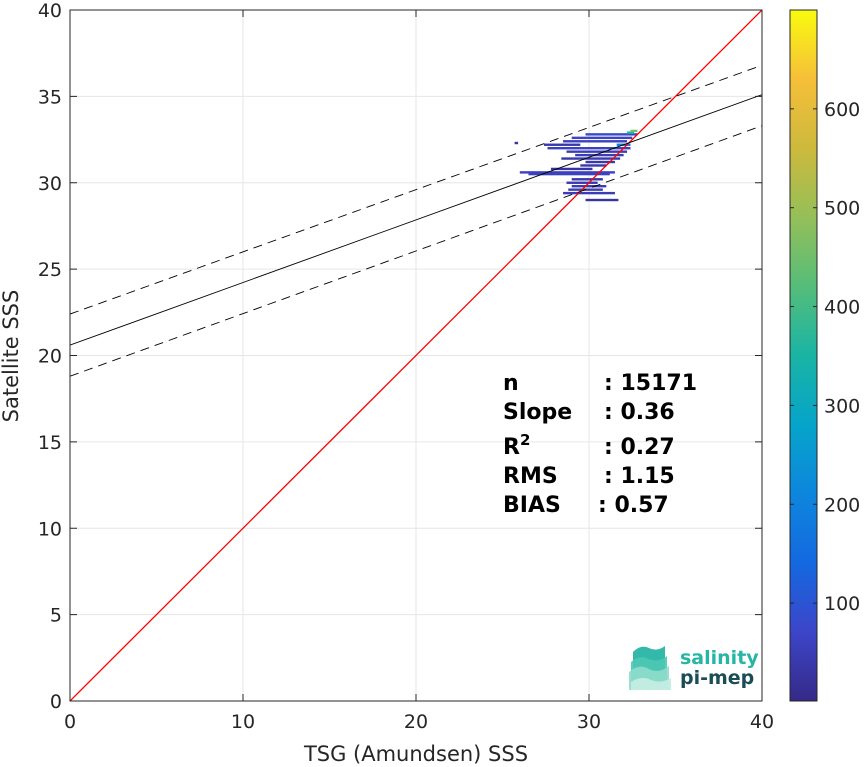 This screenshot has height=767, width=865. I want to click on x-axis-label: TSG (Amundsen) SSS, so click(415, 754).